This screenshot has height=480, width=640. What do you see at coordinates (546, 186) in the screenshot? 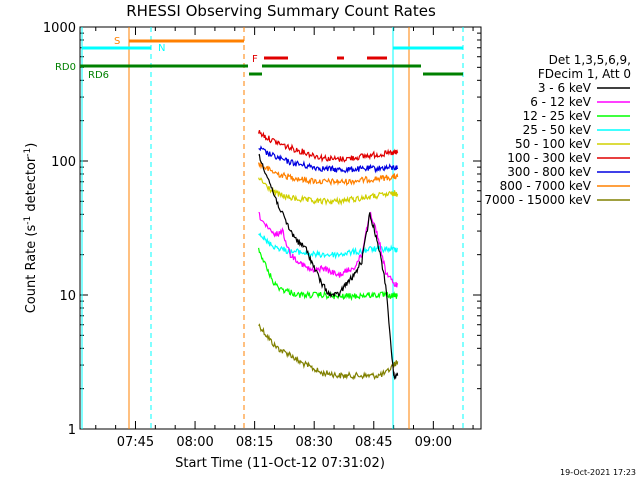
I see `legend-label: 800 - 7000 keV` at bounding box center [546, 186].